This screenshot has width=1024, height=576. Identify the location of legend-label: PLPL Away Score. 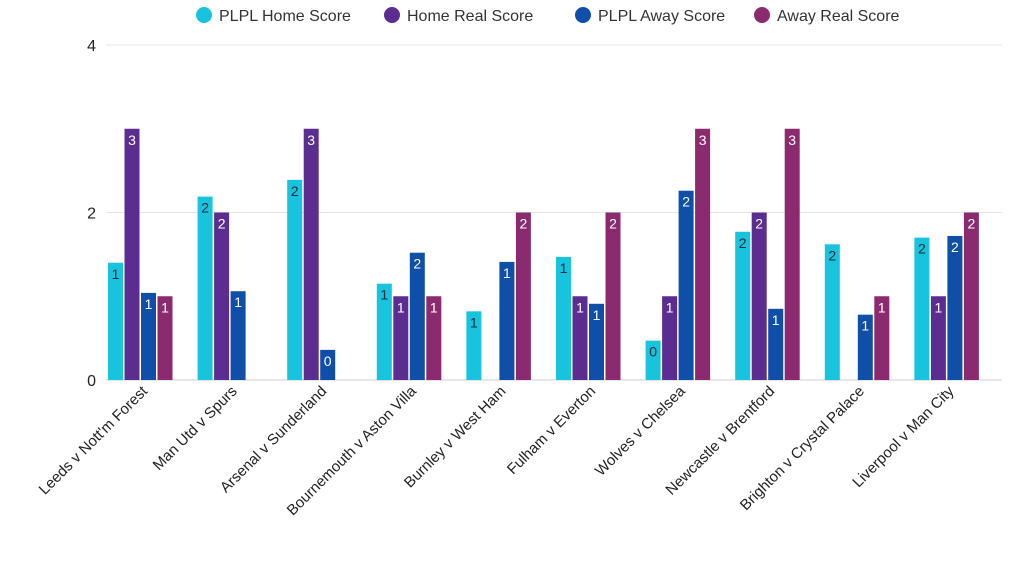
(661, 16).